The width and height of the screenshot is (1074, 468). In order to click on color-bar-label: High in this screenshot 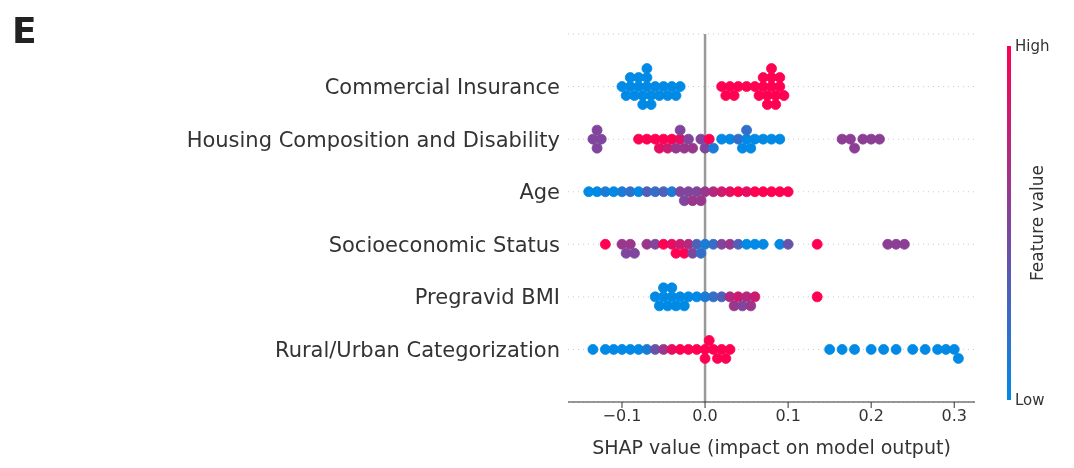, I will do `click(1032, 45)`.